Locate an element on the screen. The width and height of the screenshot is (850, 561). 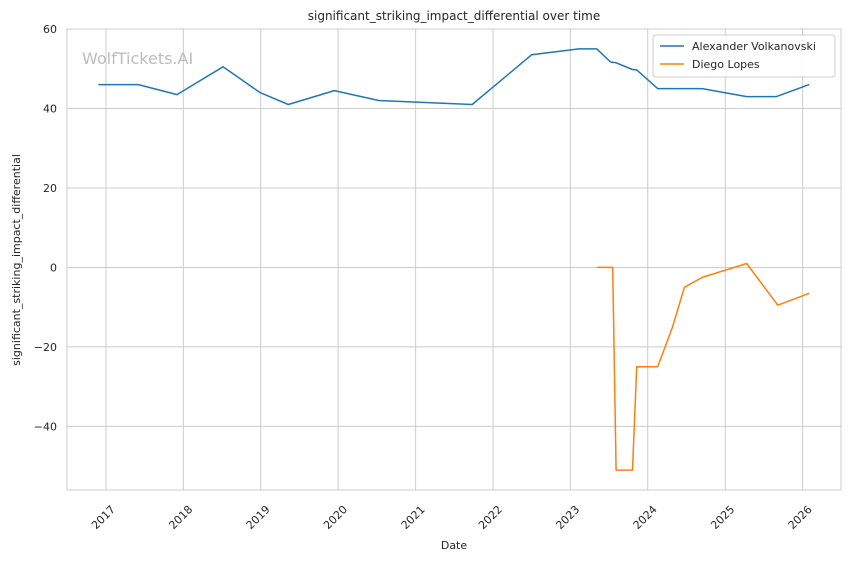
y-tick-label: 20 is located at coordinates (50, 188).